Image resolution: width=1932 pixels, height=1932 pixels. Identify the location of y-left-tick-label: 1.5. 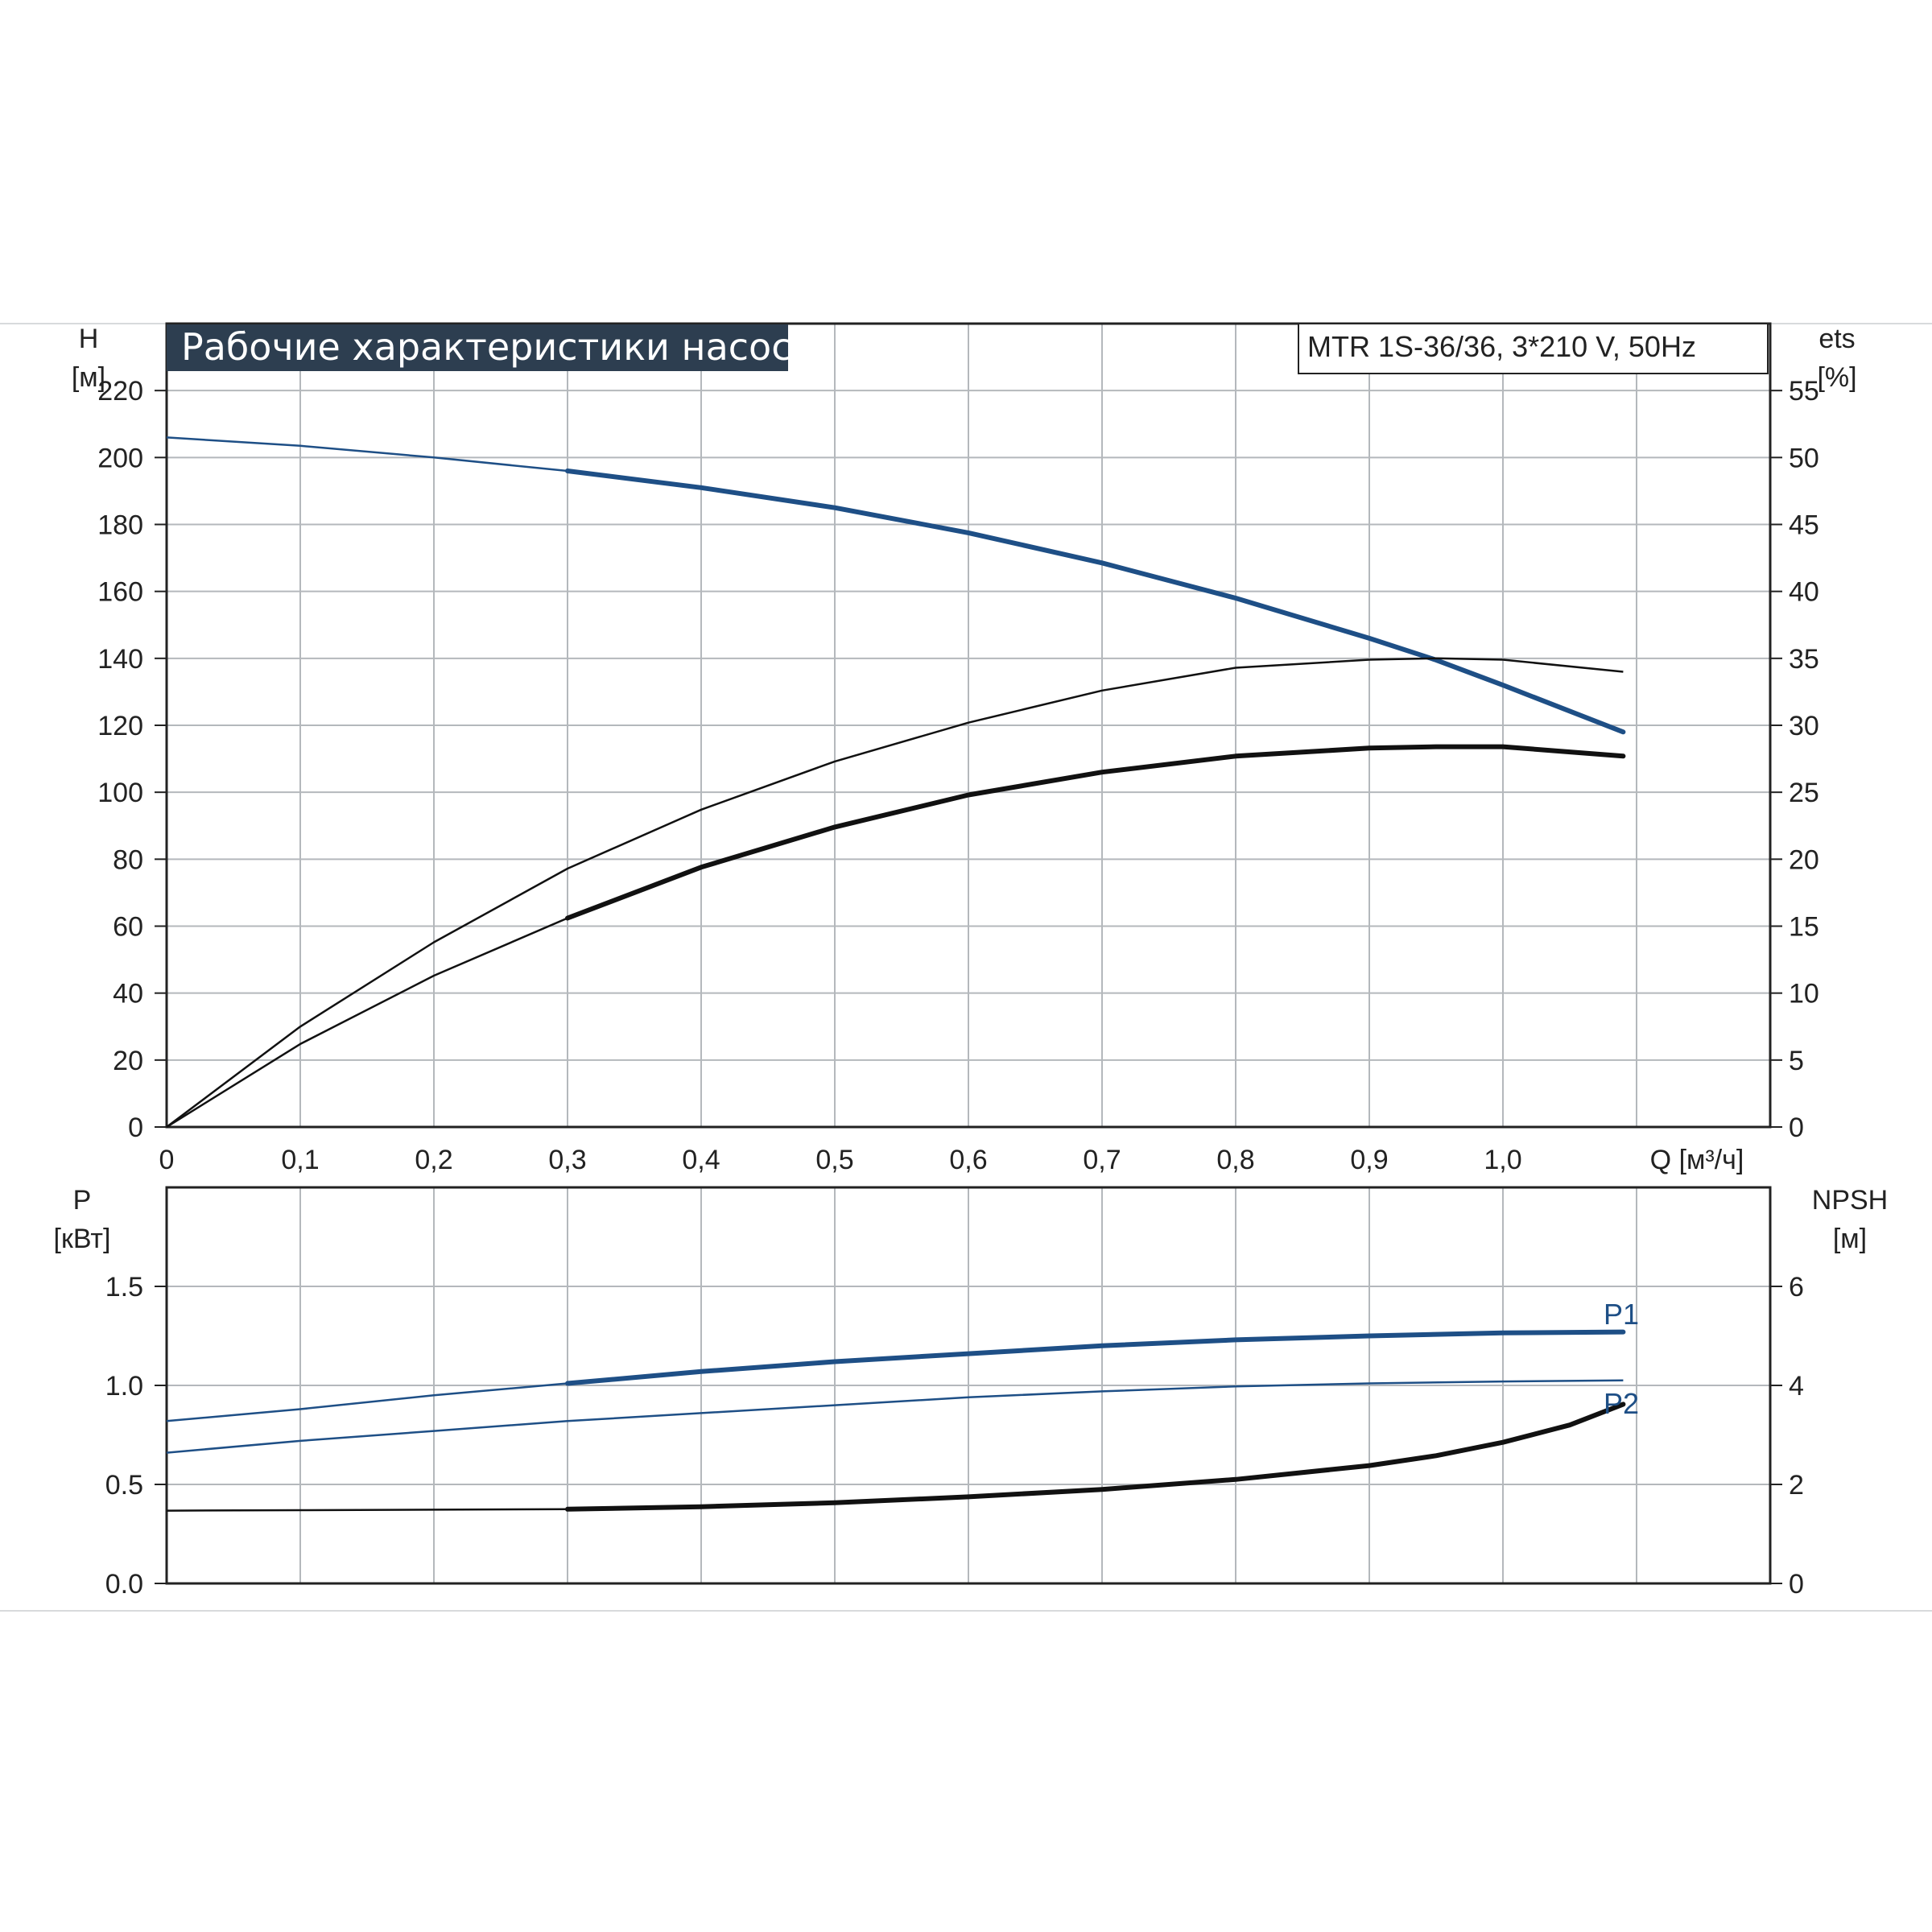
(124, 1287).